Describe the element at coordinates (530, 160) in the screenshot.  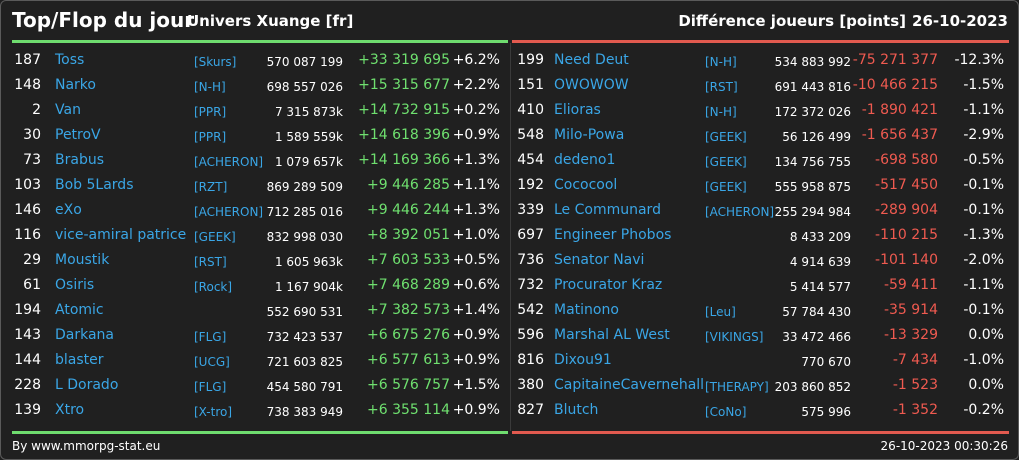
I see `player-rank: 454` at that location.